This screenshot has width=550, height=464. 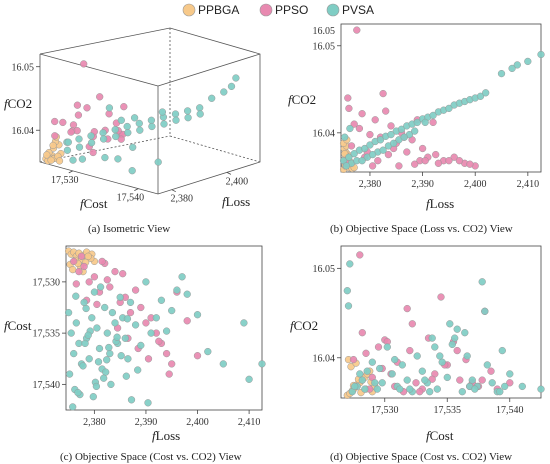 What do you see at coordinates (129, 229) in the screenshot?
I see `panel-a-caption: (a) Isometric View` at bounding box center [129, 229].